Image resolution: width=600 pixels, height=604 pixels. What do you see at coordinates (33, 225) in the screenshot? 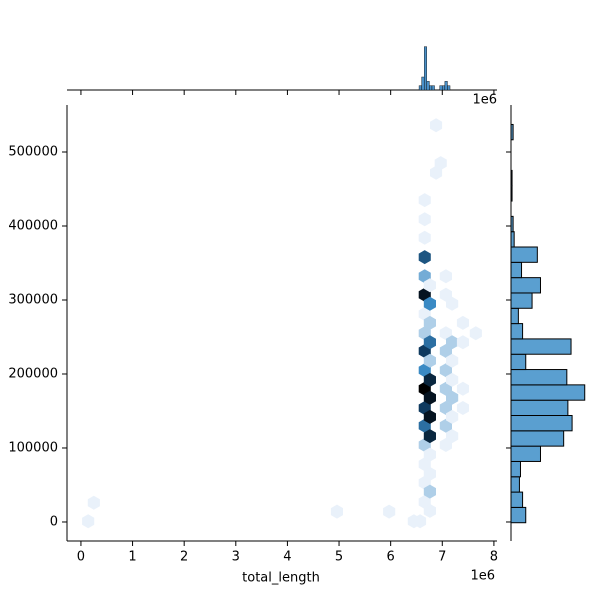
I see `y-tick-label: 400000` at bounding box center [33, 225].